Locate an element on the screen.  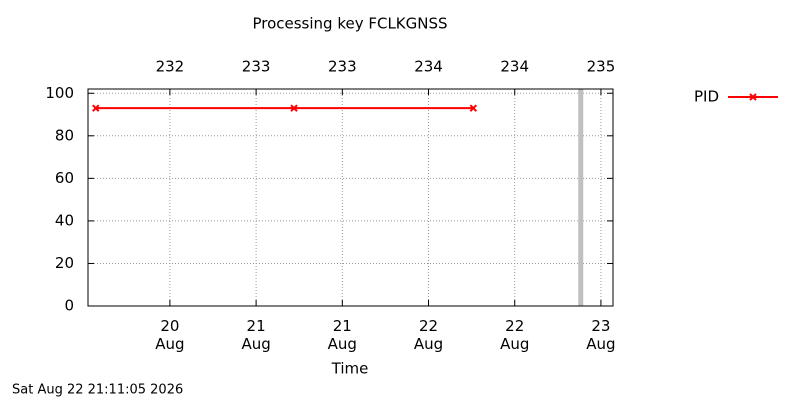
x2-tick-label: 232 is located at coordinates (170, 67).